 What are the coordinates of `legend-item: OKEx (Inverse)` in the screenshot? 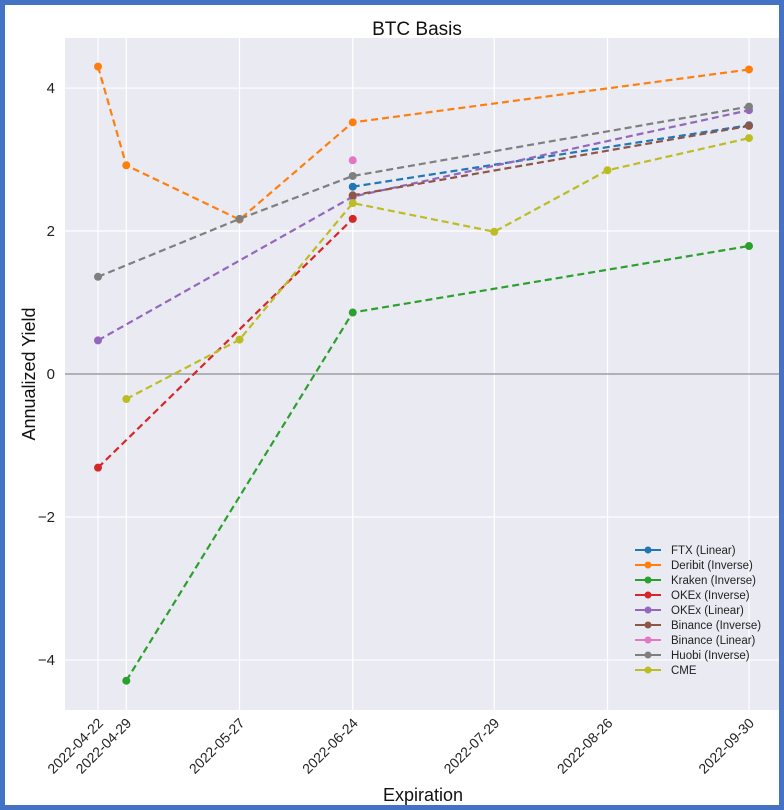 It's located at (692, 596).